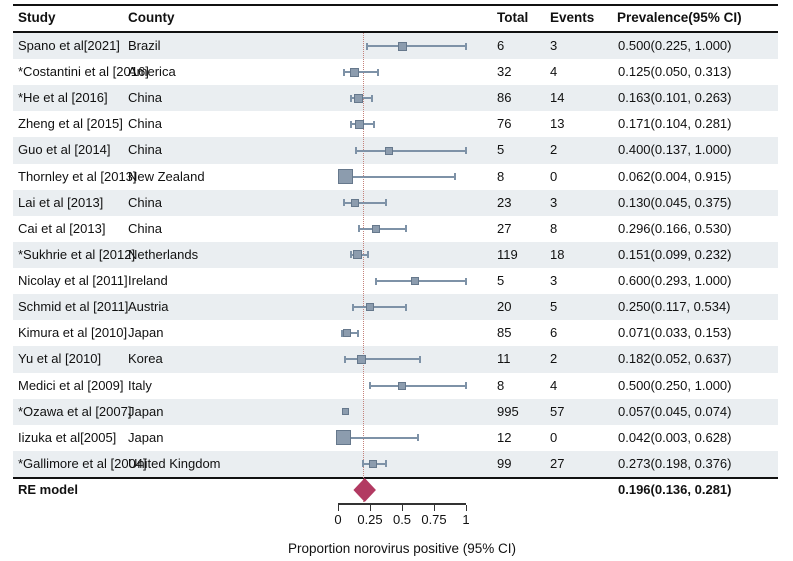  What do you see at coordinates (140, 385) in the screenshot?
I see `county-name: Italy` at bounding box center [140, 385].